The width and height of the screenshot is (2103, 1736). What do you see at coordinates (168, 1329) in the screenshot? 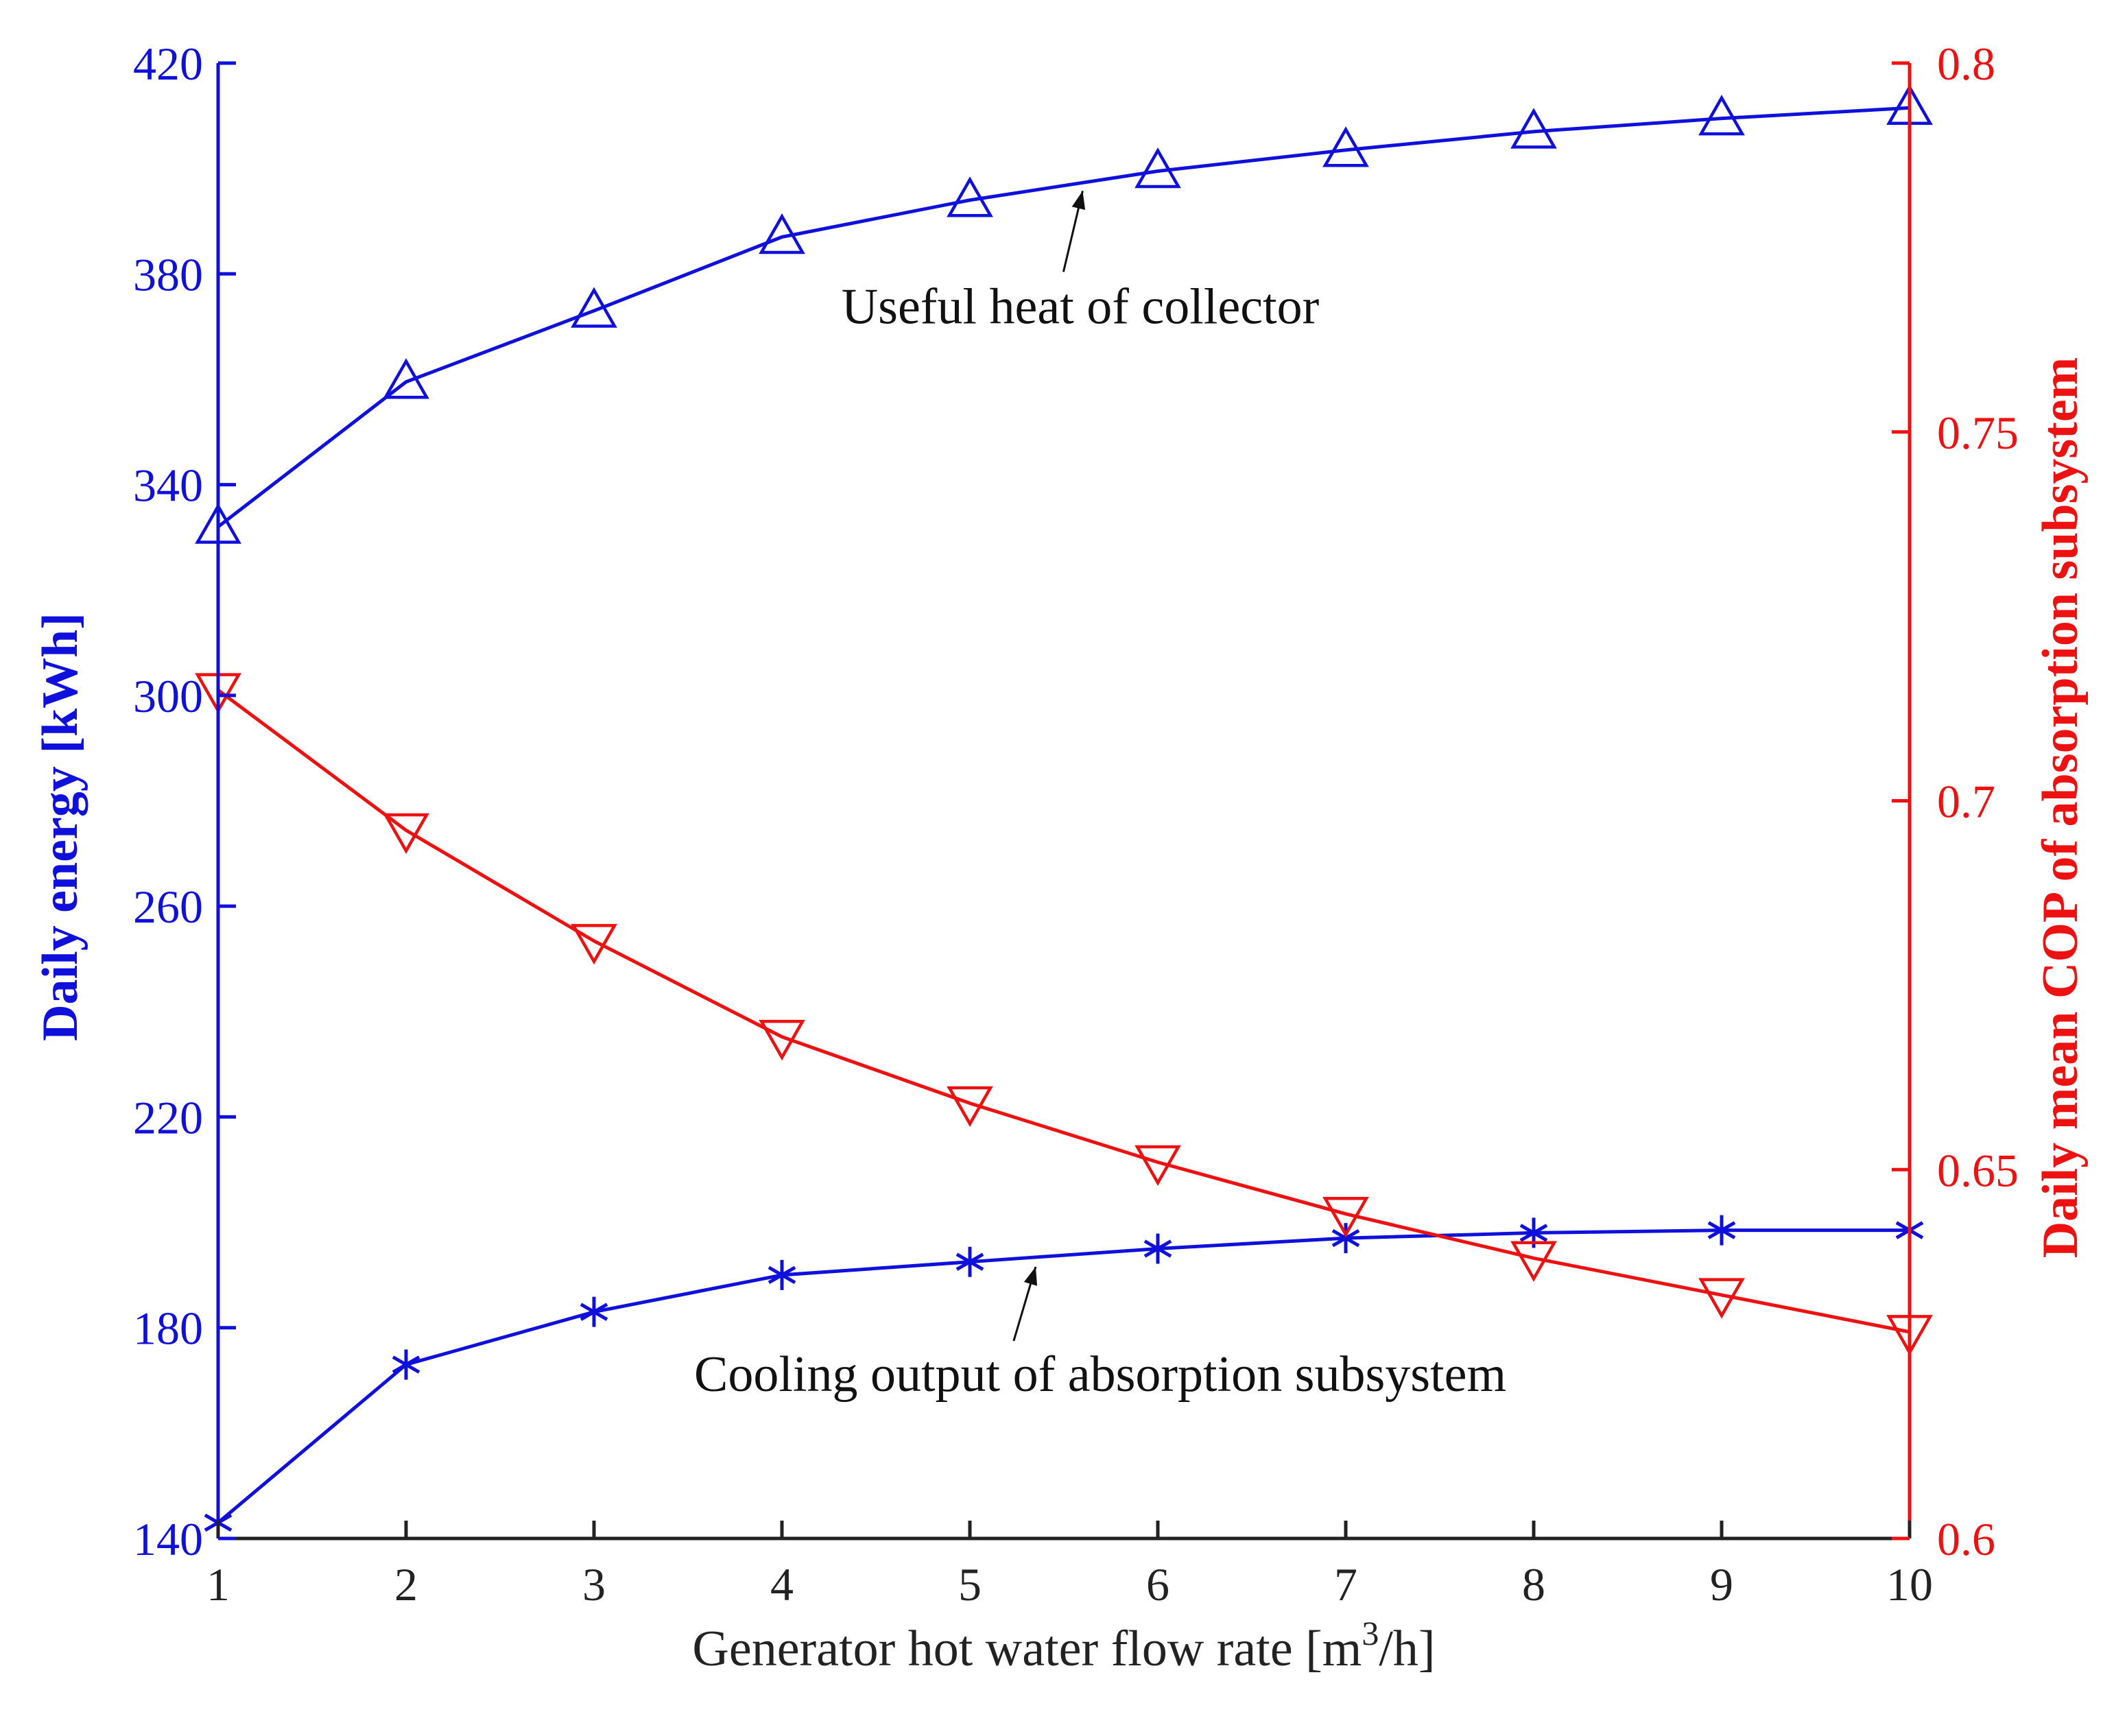
I see `left-y-tick-label: 180` at bounding box center [168, 1329].